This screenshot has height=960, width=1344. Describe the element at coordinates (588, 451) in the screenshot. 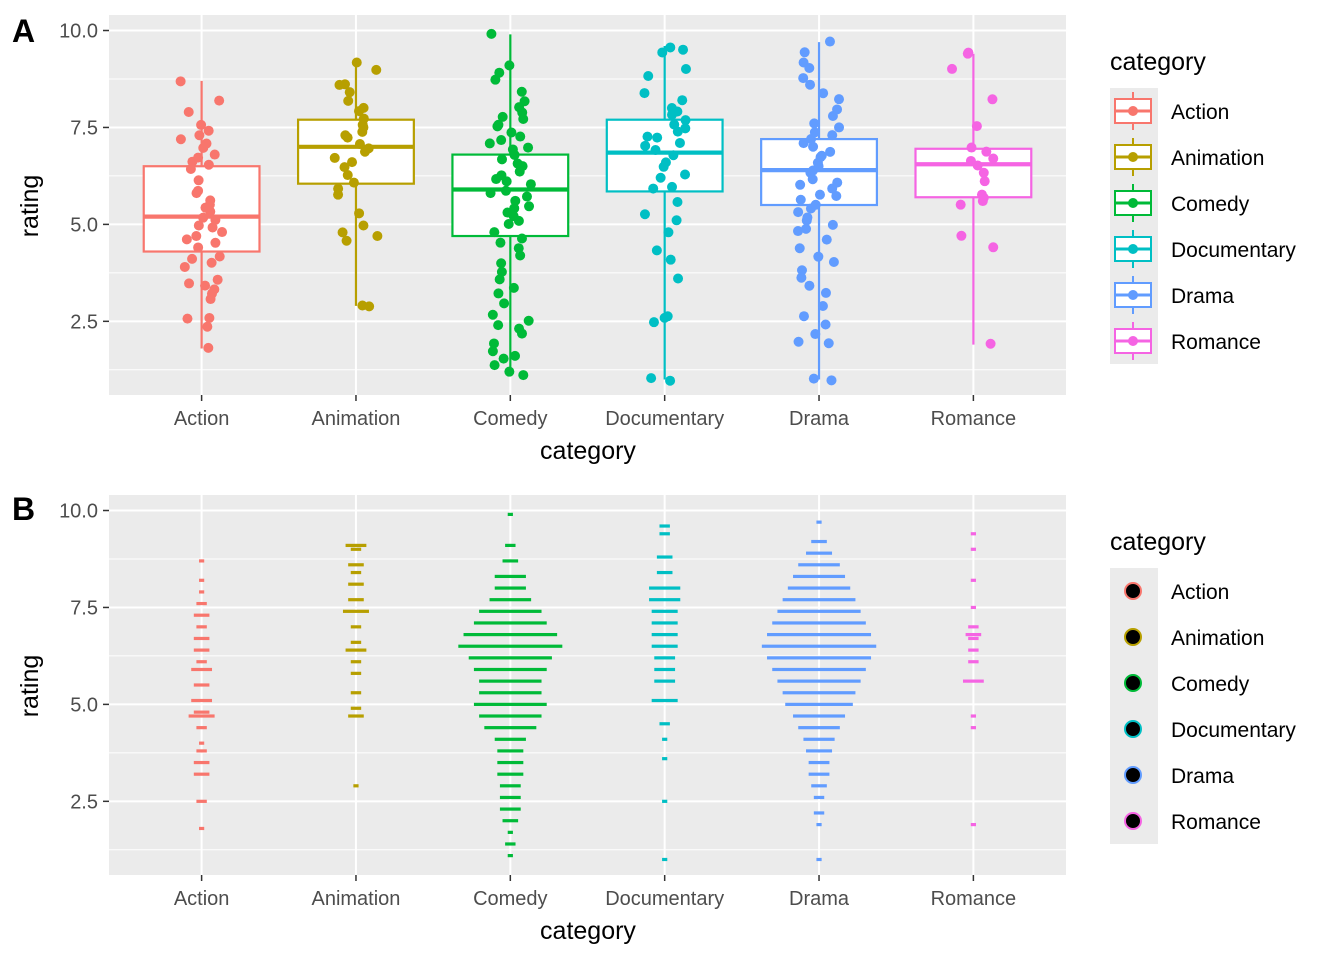

I see `panel-a-x-axis-title: category` at that location.